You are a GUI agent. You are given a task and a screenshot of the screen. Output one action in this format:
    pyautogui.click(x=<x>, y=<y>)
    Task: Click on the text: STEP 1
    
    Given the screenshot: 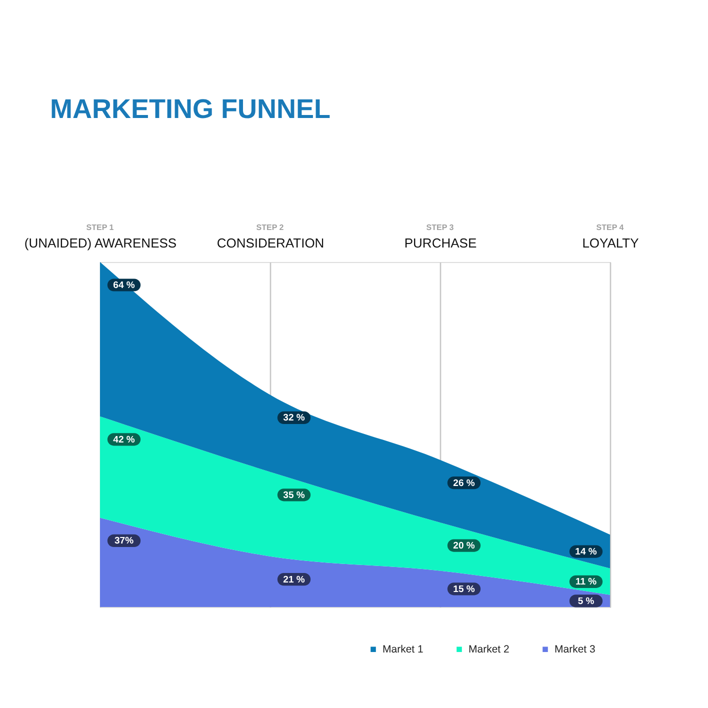 What is the action you would take?
    pyautogui.click(x=100, y=227)
    